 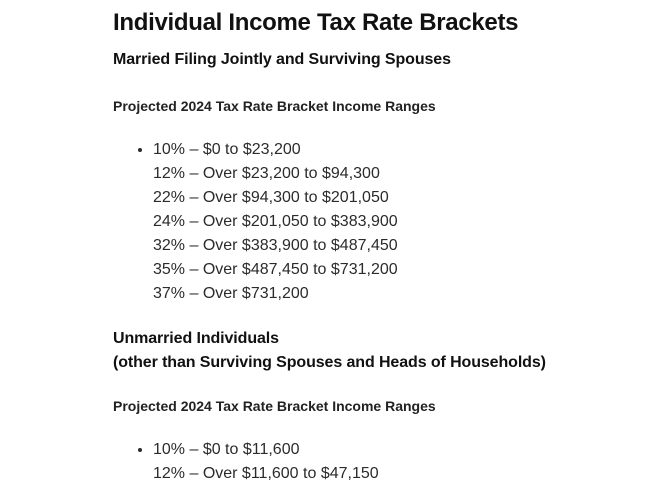 What do you see at coordinates (196, 338) in the screenshot?
I see `section-heading-line: Unmarried Individuals` at bounding box center [196, 338].